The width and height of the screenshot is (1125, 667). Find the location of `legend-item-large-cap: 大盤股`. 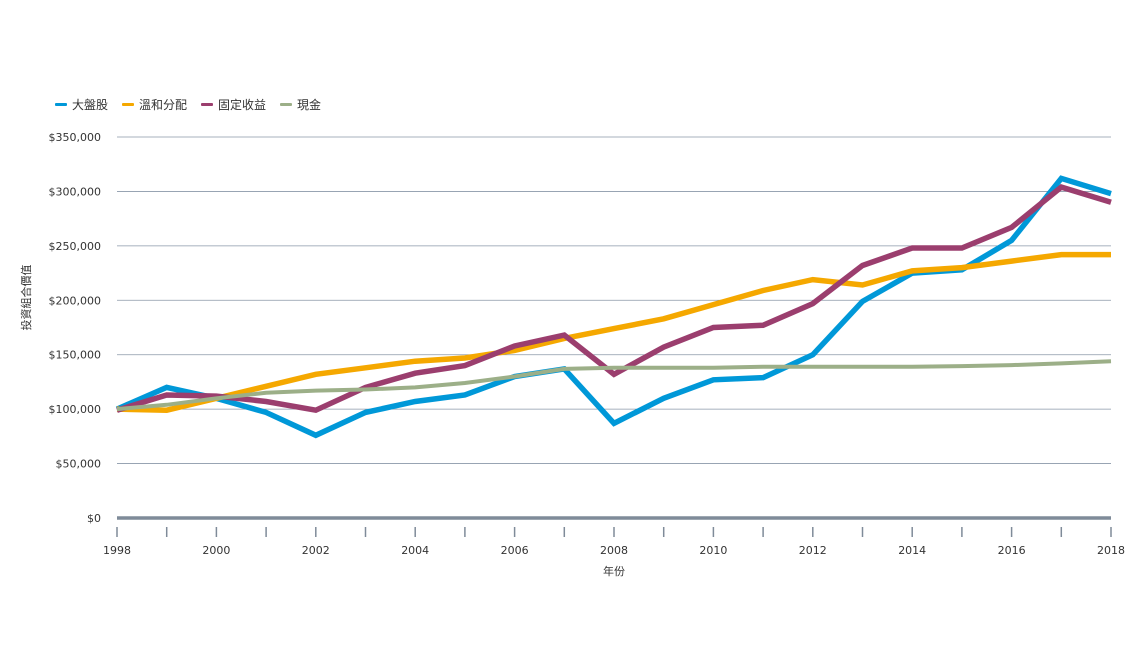

legend-item-large-cap: 大盤股 is located at coordinates (81, 104).